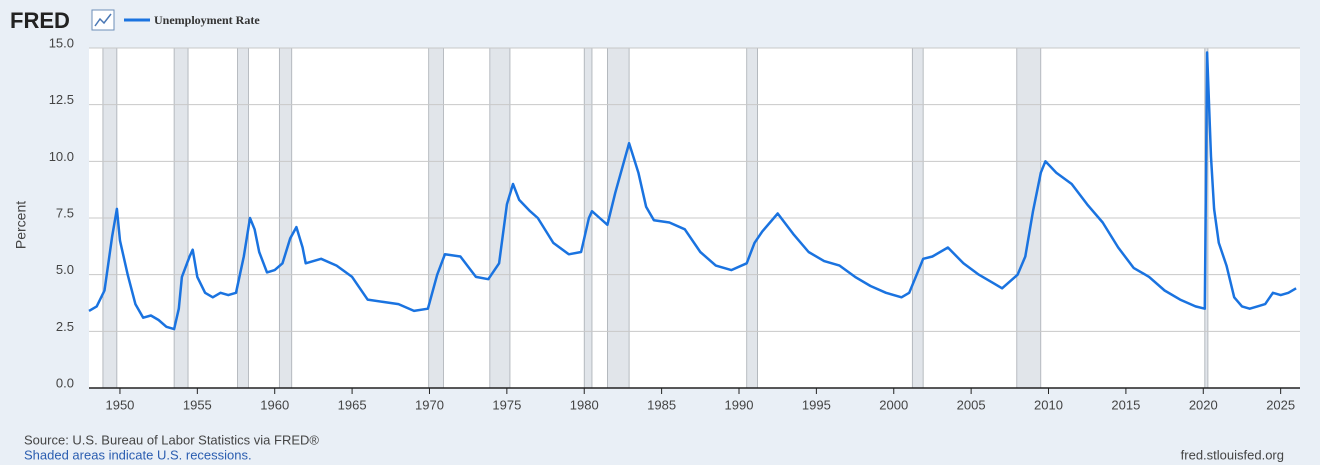  I want to click on x-tick-label: 1950, so click(119, 404).